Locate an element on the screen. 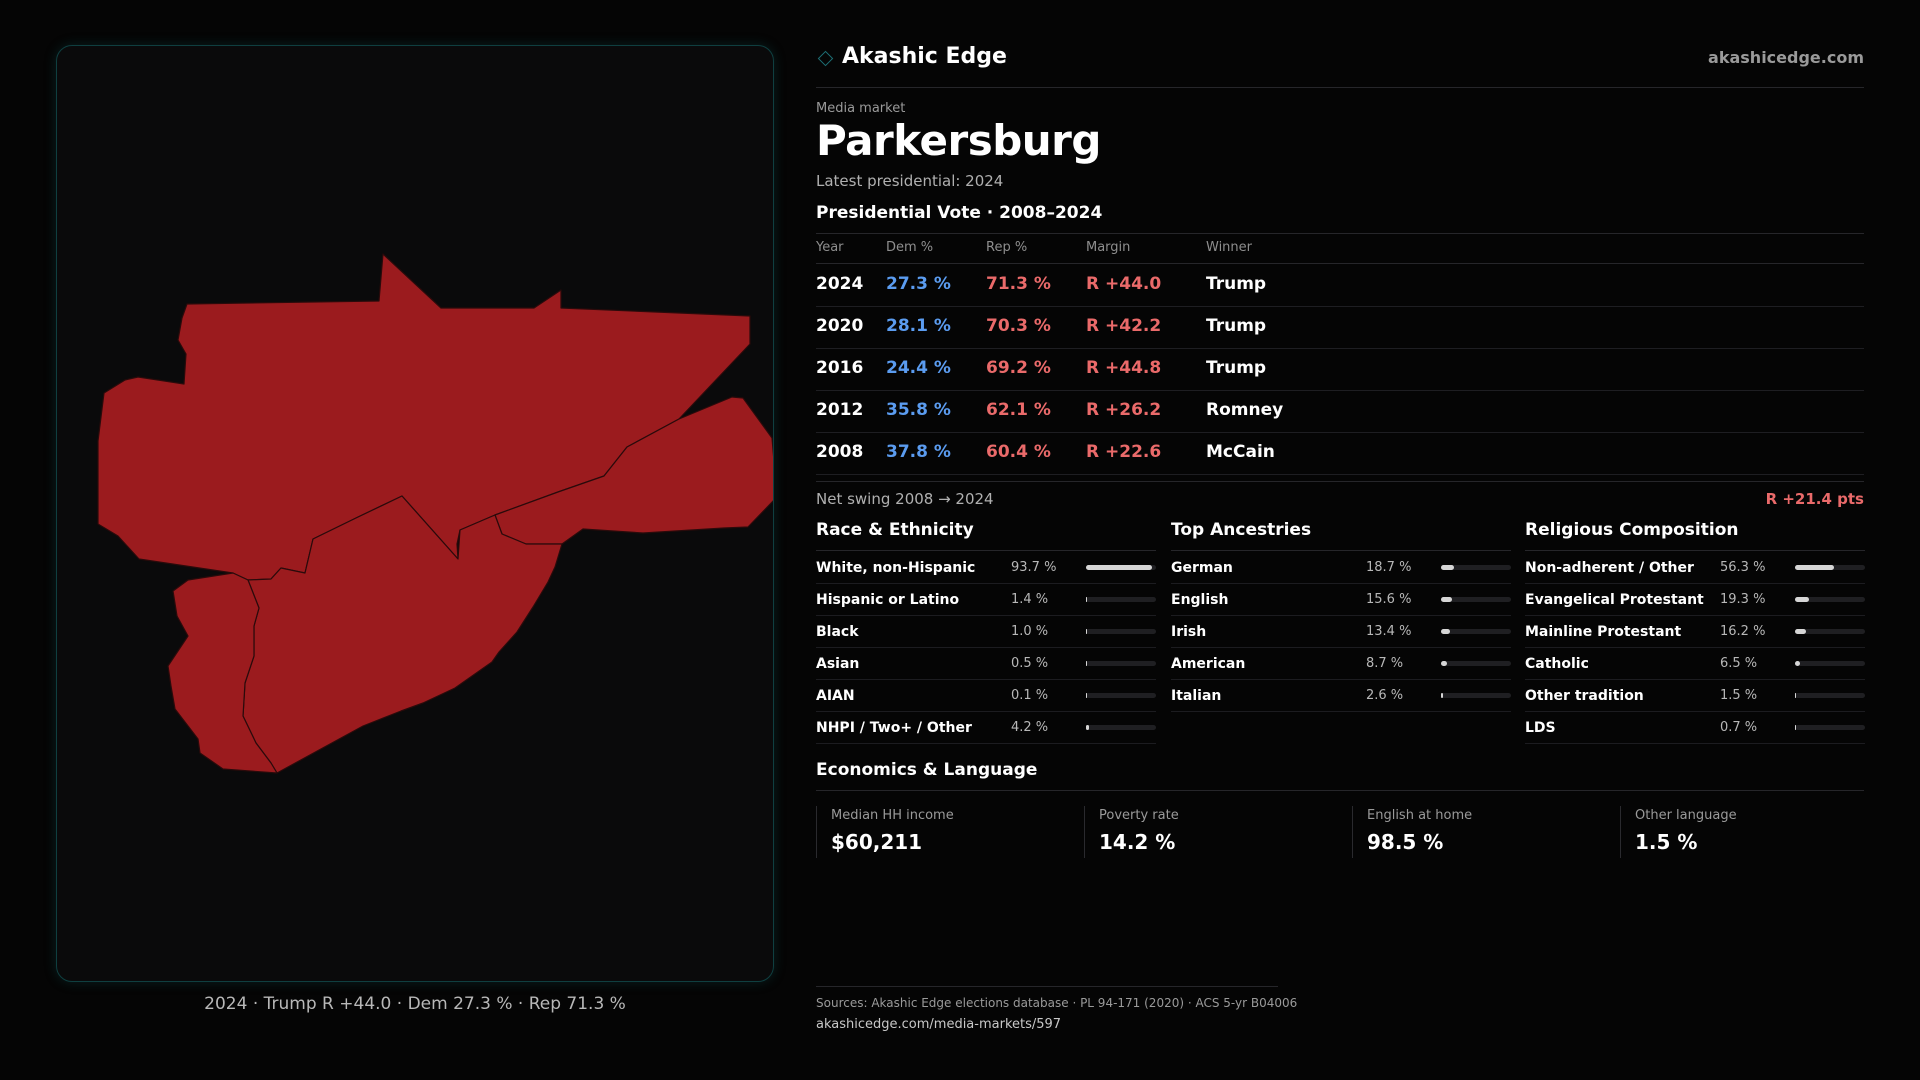 Image resolution: width=1920 pixels, height=1080 pixels. vote-header-margin: Margin is located at coordinates (1108, 247).